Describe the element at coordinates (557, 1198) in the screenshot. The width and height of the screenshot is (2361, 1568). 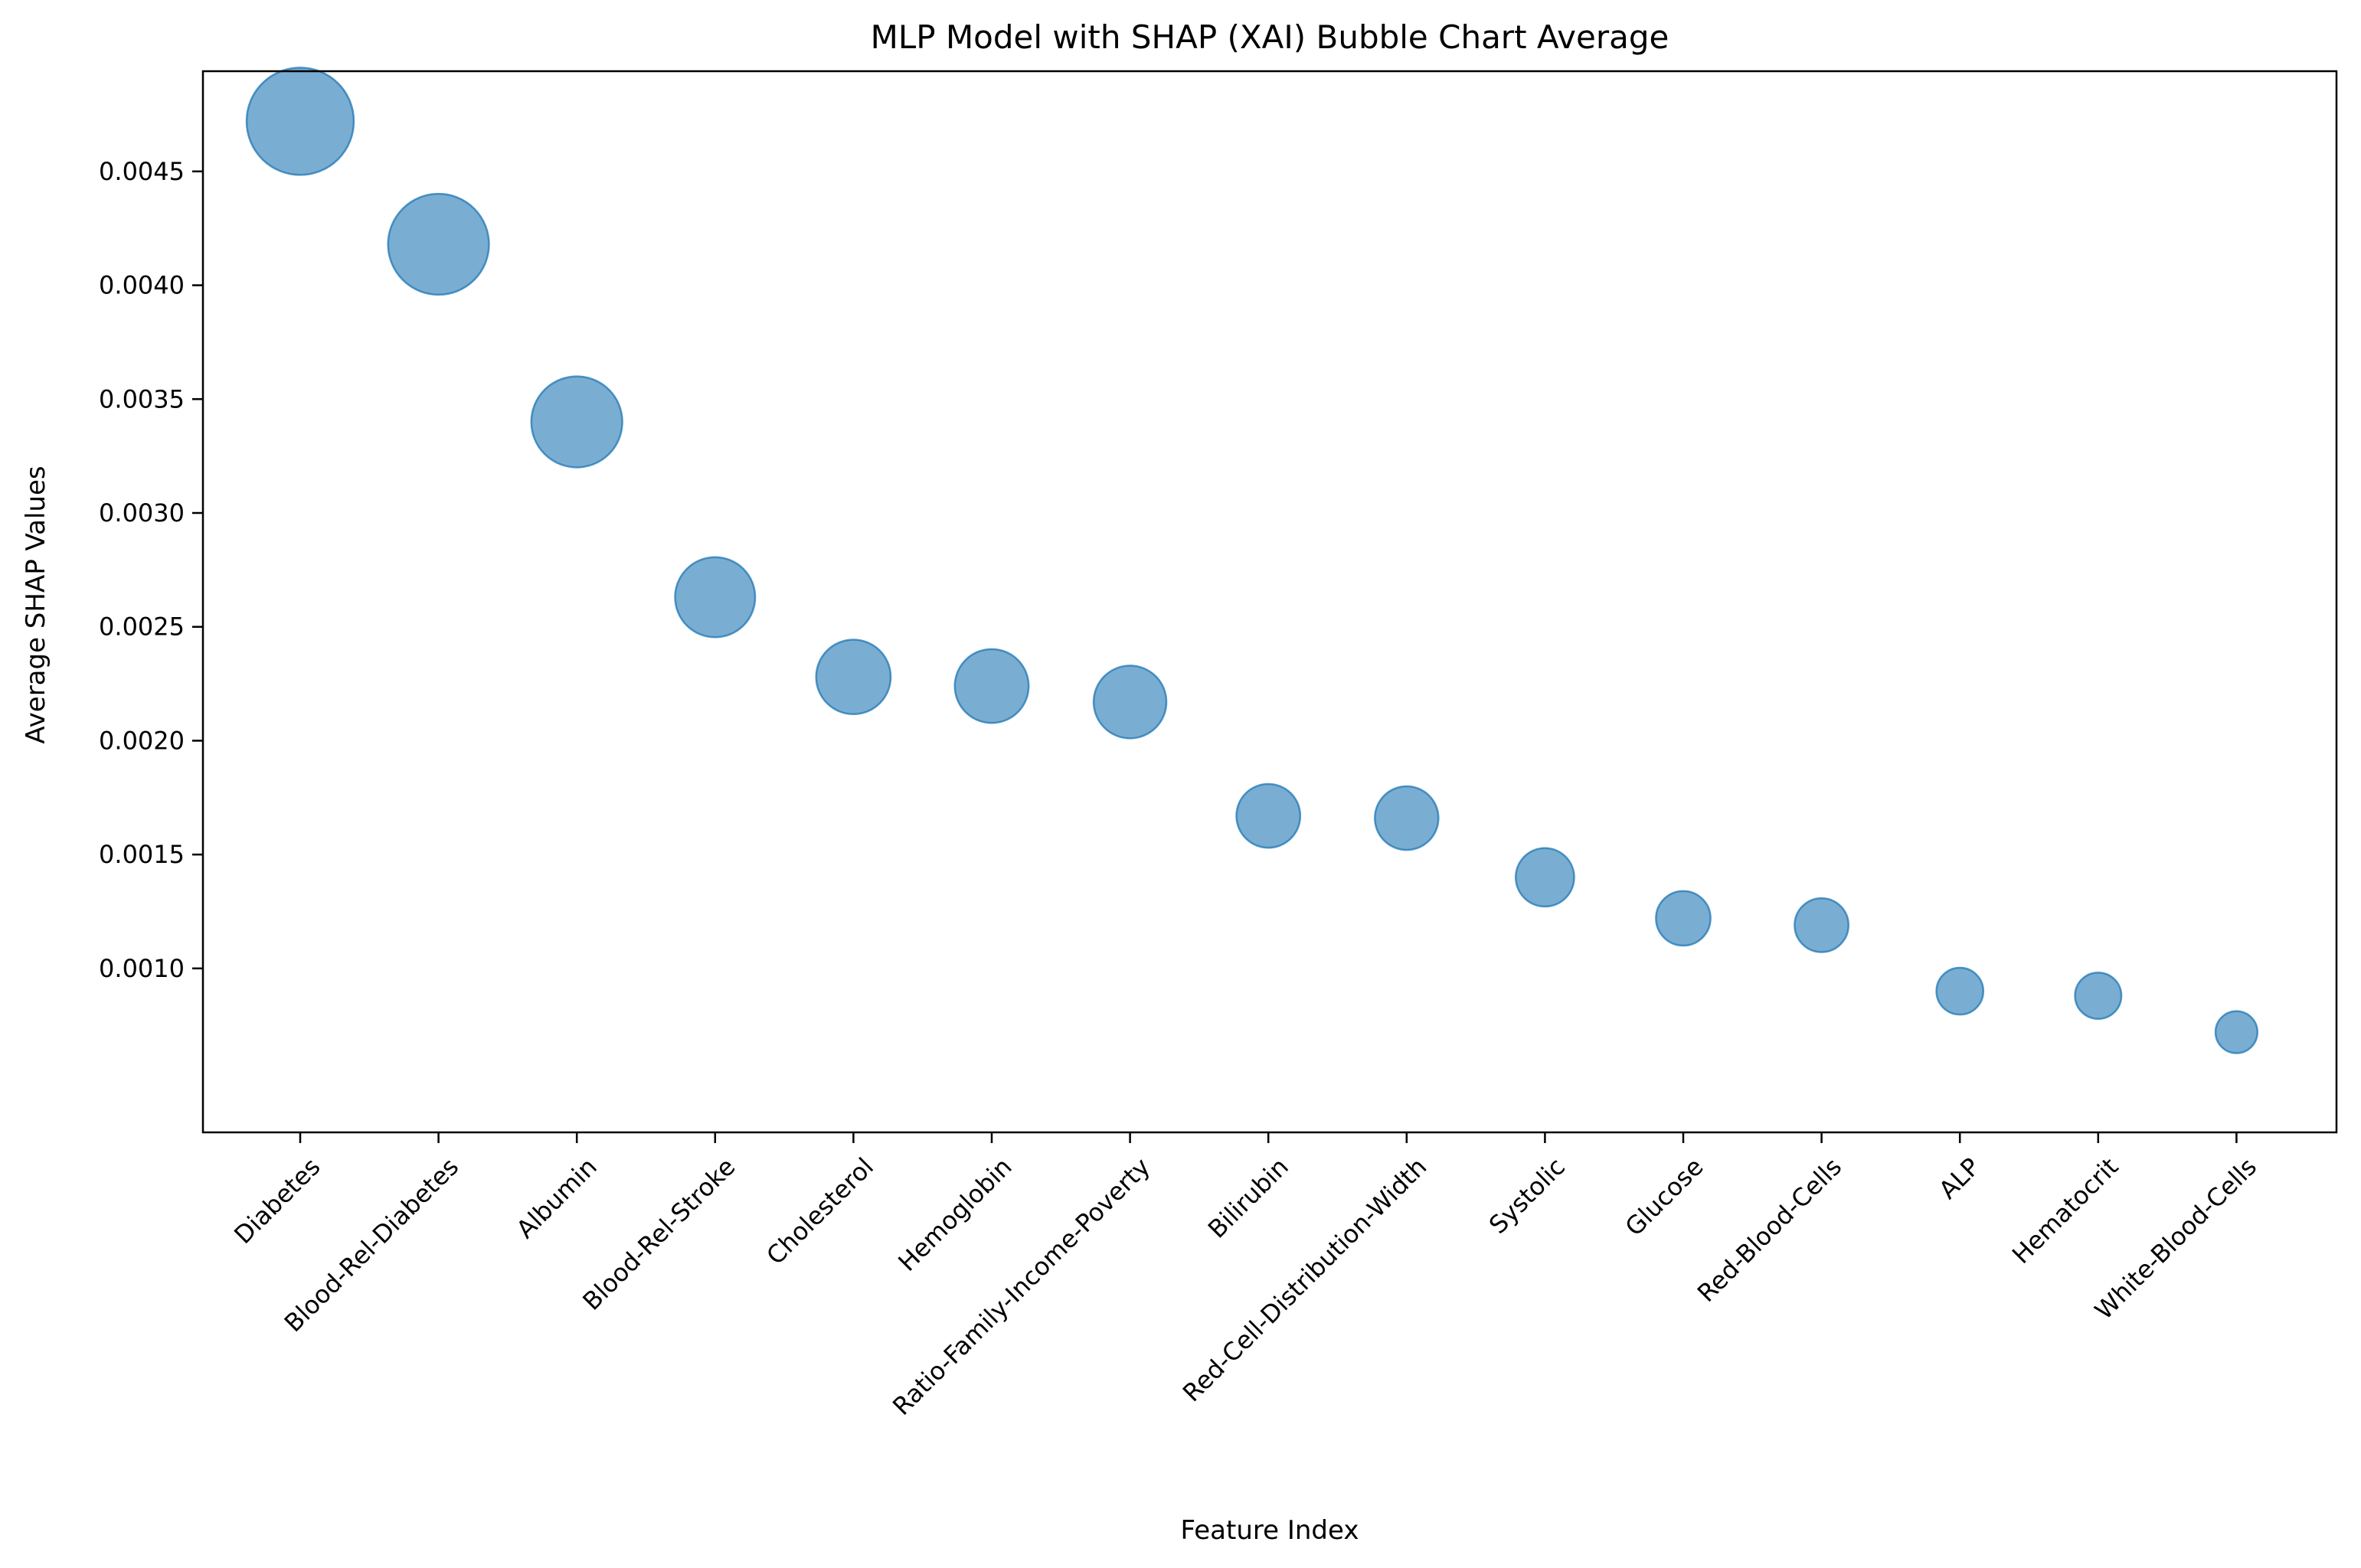
I see `x-tick-label: Albumin` at that location.